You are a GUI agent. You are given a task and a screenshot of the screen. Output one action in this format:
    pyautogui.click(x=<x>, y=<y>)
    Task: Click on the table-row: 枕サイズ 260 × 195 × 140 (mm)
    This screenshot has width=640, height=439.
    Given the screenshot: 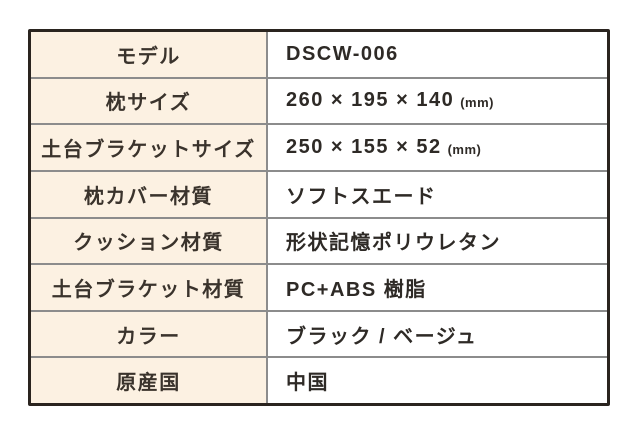 What is the action you would take?
    pyautogui.click(x=319, y=100)
    